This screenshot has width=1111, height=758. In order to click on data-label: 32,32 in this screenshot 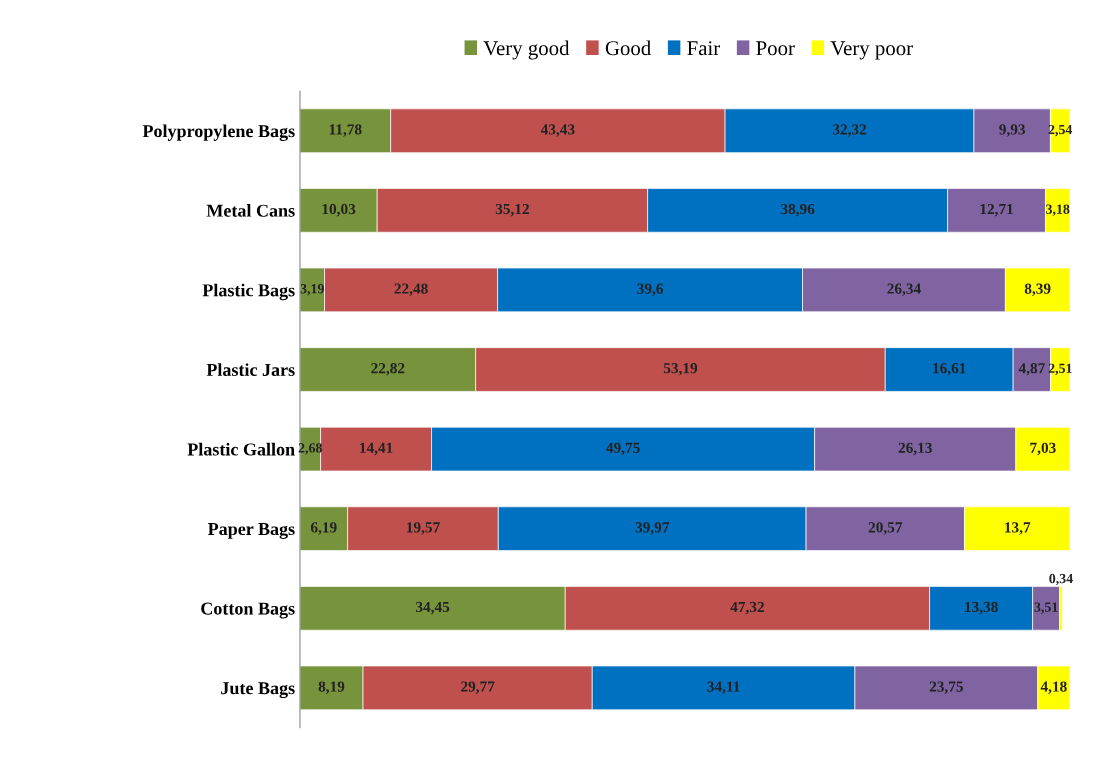, I will do `click(849, 130)`.